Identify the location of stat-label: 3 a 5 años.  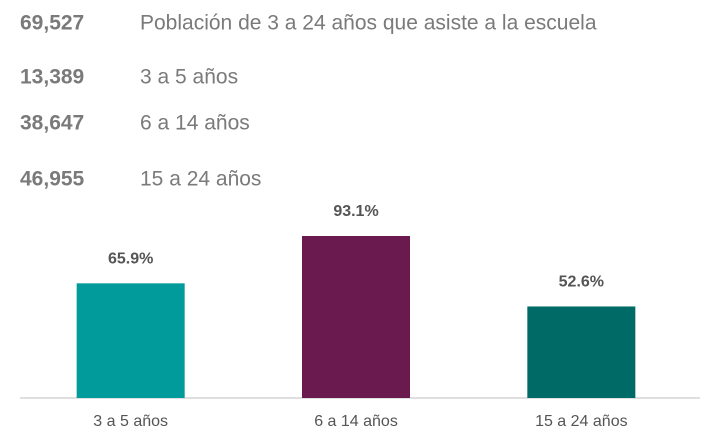
(189, 77).